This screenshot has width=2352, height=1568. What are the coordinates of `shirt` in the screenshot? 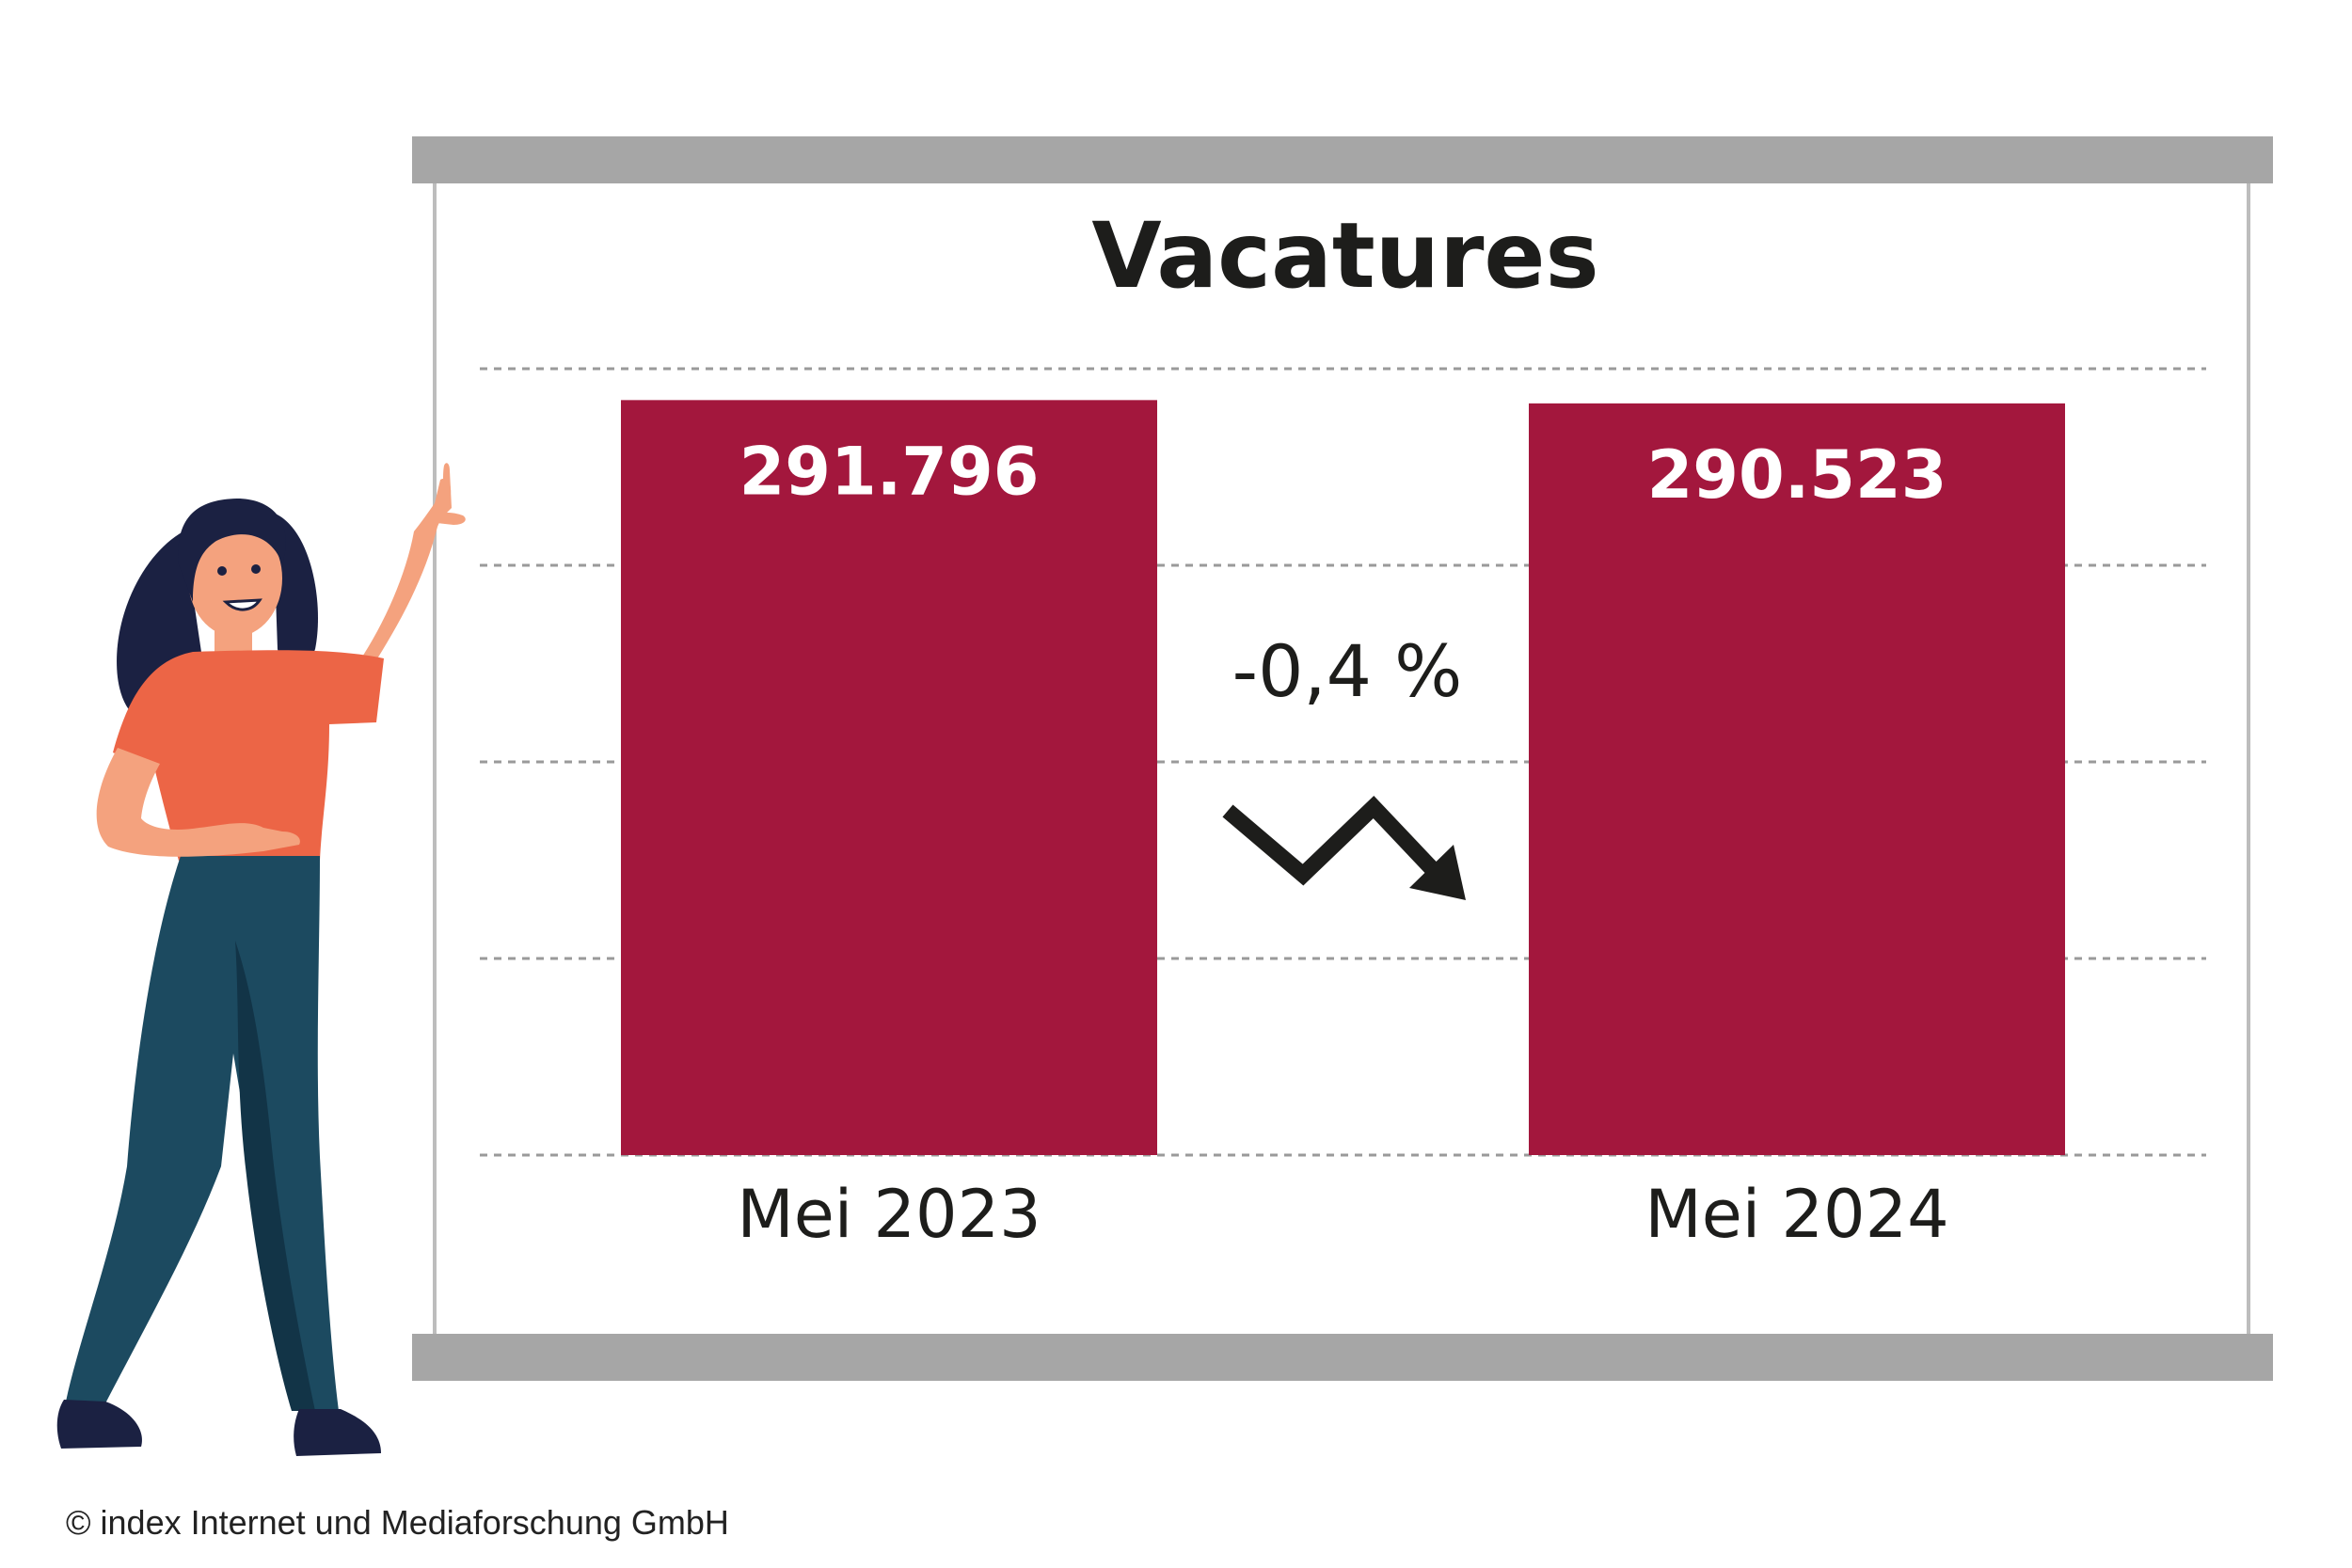 It's located at (248, 755).